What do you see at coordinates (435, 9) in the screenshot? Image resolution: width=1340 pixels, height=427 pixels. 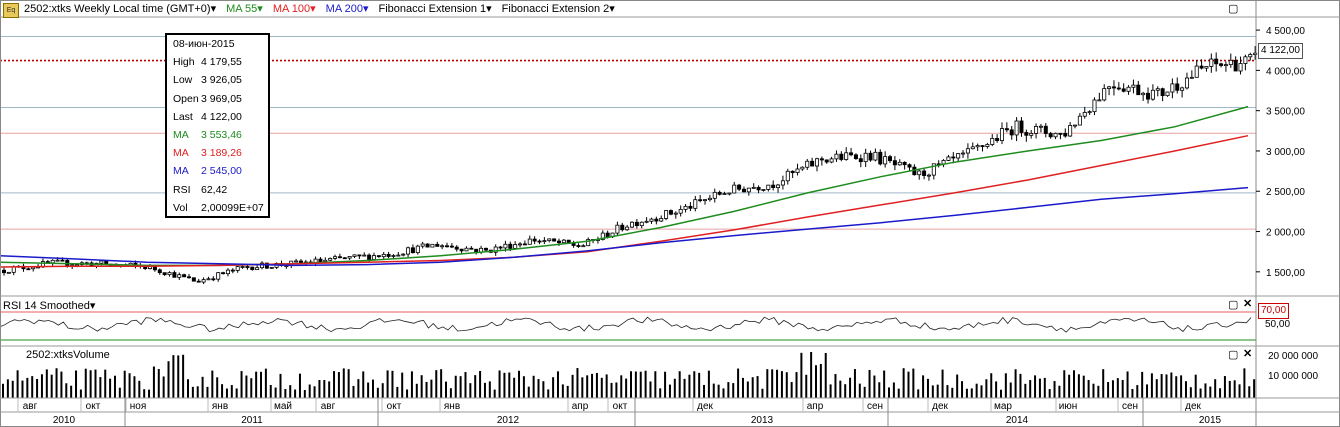 I see `fib-extension-1-toggle: Fibonacci Extension 1▾` at bounding box center [435, 9].